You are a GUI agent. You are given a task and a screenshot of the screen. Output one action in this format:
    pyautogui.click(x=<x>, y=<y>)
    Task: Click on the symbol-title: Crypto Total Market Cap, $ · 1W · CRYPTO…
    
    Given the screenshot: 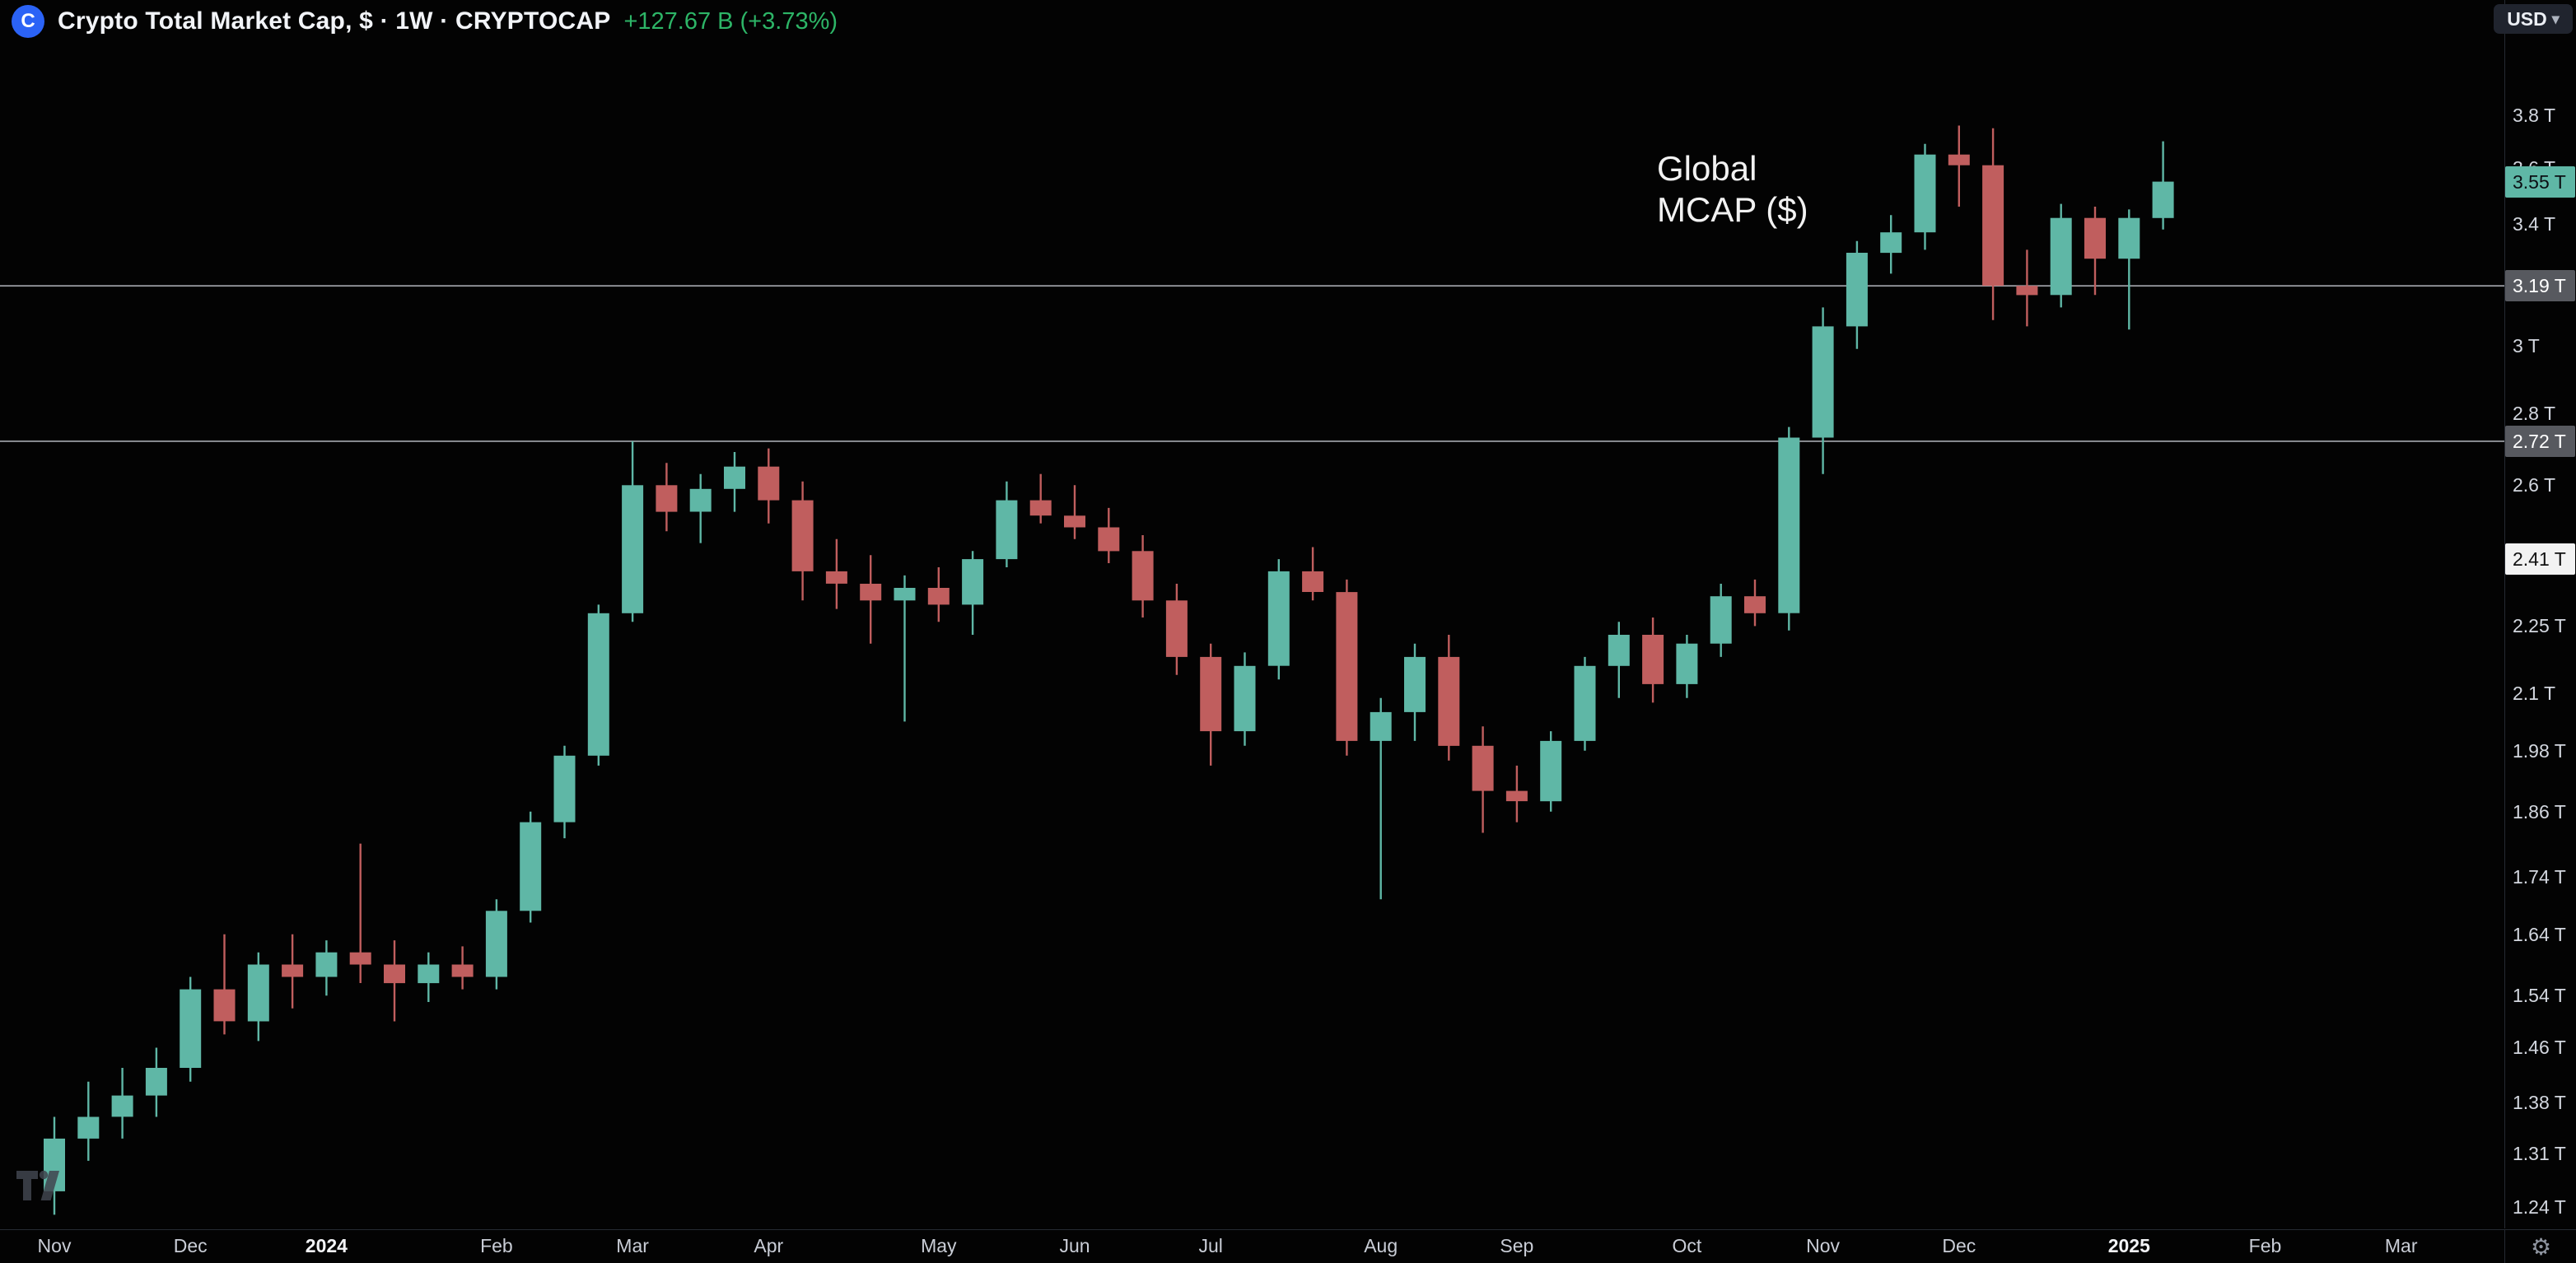 What is the action you would take?
    pyautogui.click(x=334, y=21)
    